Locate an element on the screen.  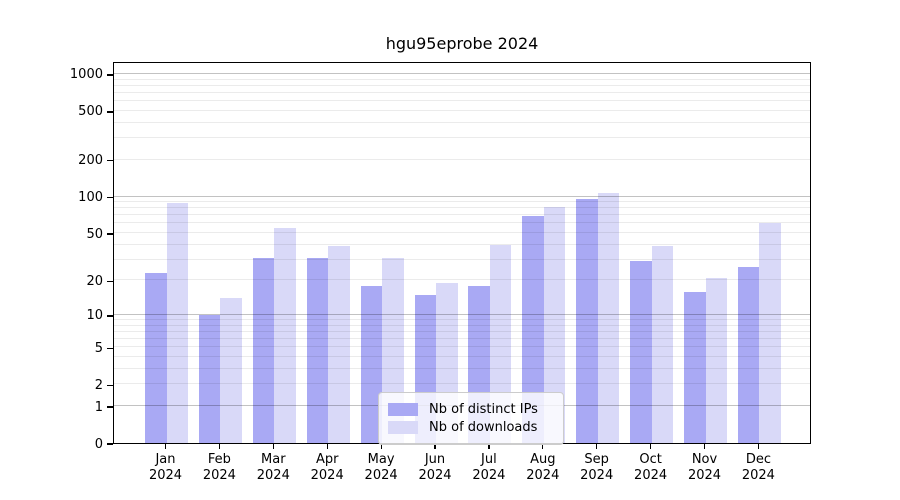
bar-downloads-apr is located at coordinates (339, 344).